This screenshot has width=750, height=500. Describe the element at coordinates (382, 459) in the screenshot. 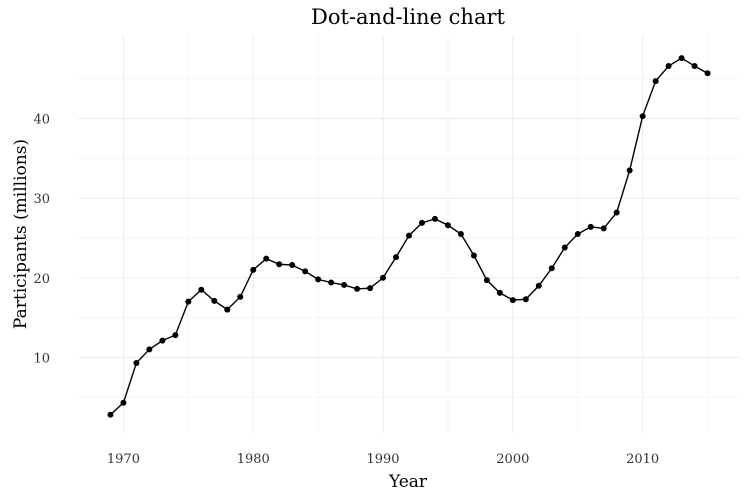

I see `x-tick-label: 1990` at that location.